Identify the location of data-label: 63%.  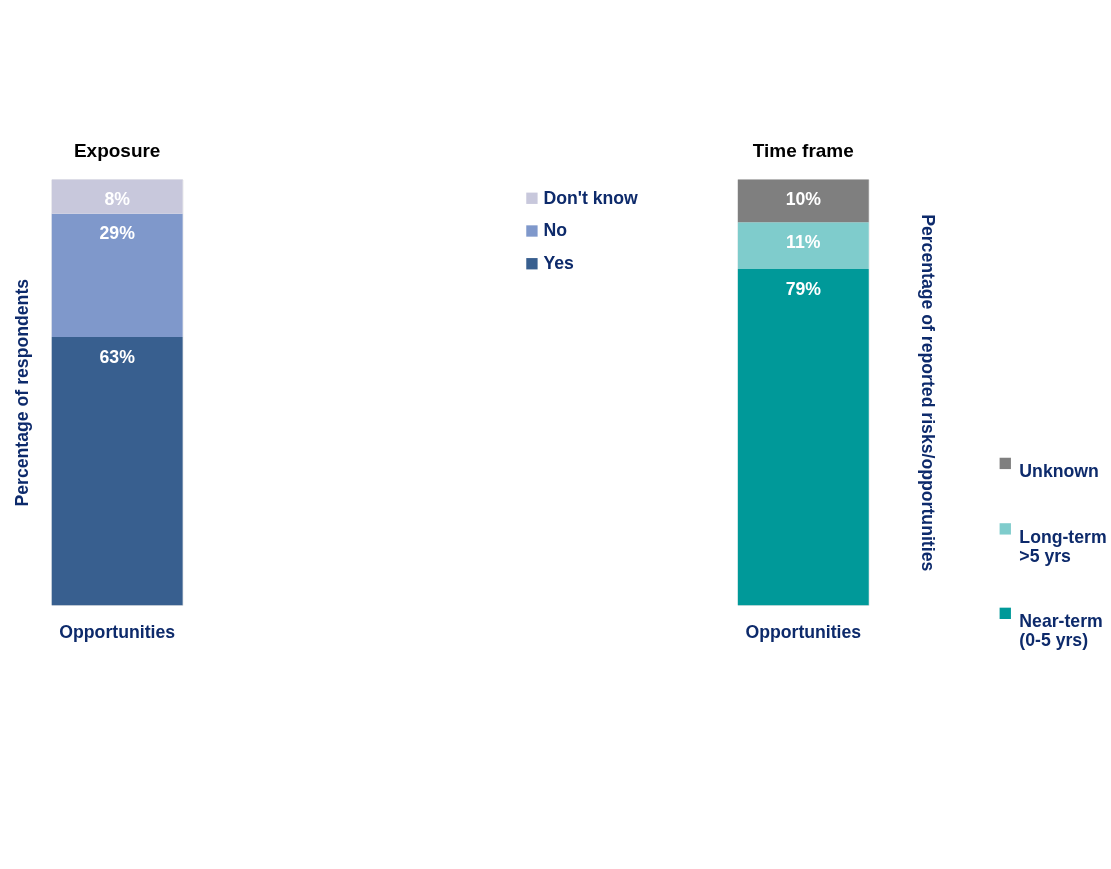
(117, 356).